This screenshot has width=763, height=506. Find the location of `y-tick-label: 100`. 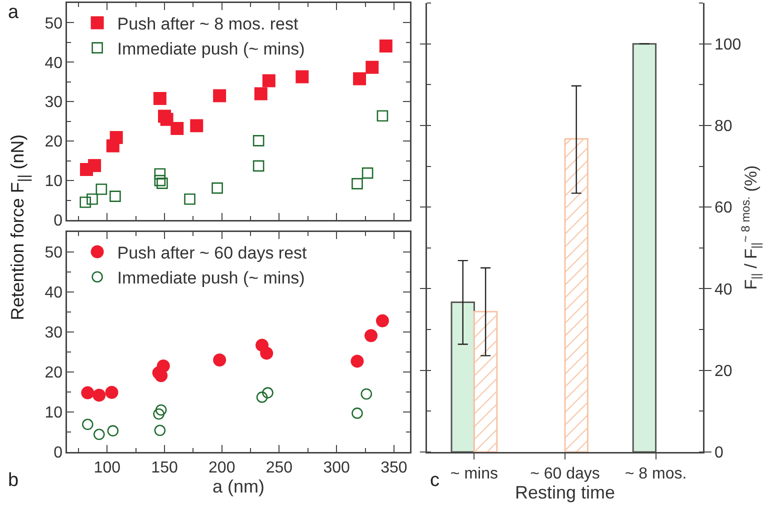

y-tick-label: 100 is located at coordinates (728, 45).